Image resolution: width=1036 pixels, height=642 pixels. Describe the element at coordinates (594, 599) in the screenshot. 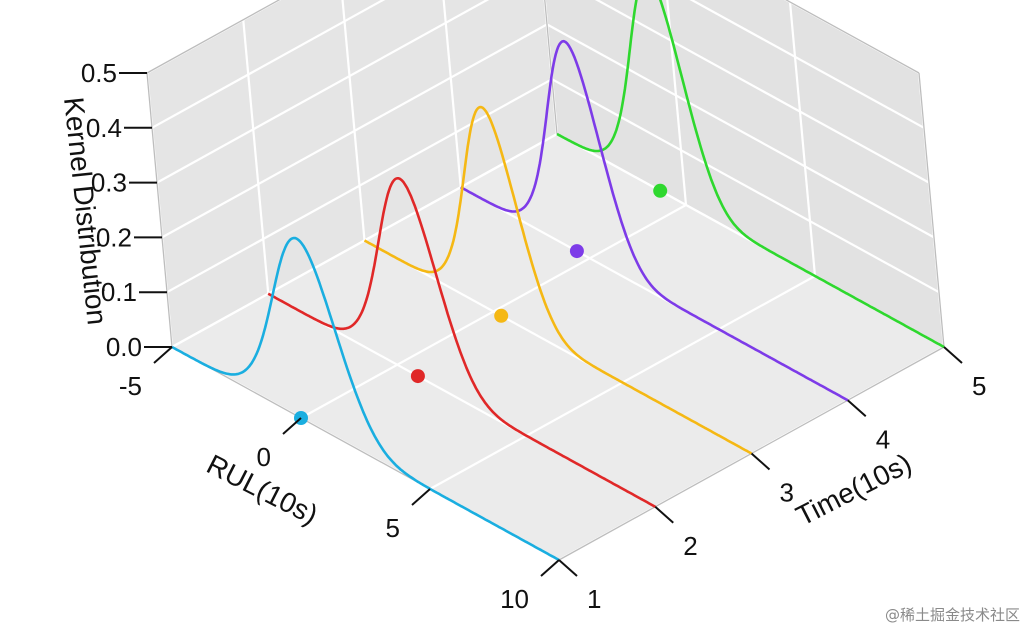

I see `y-tick-label: 1` at that location.